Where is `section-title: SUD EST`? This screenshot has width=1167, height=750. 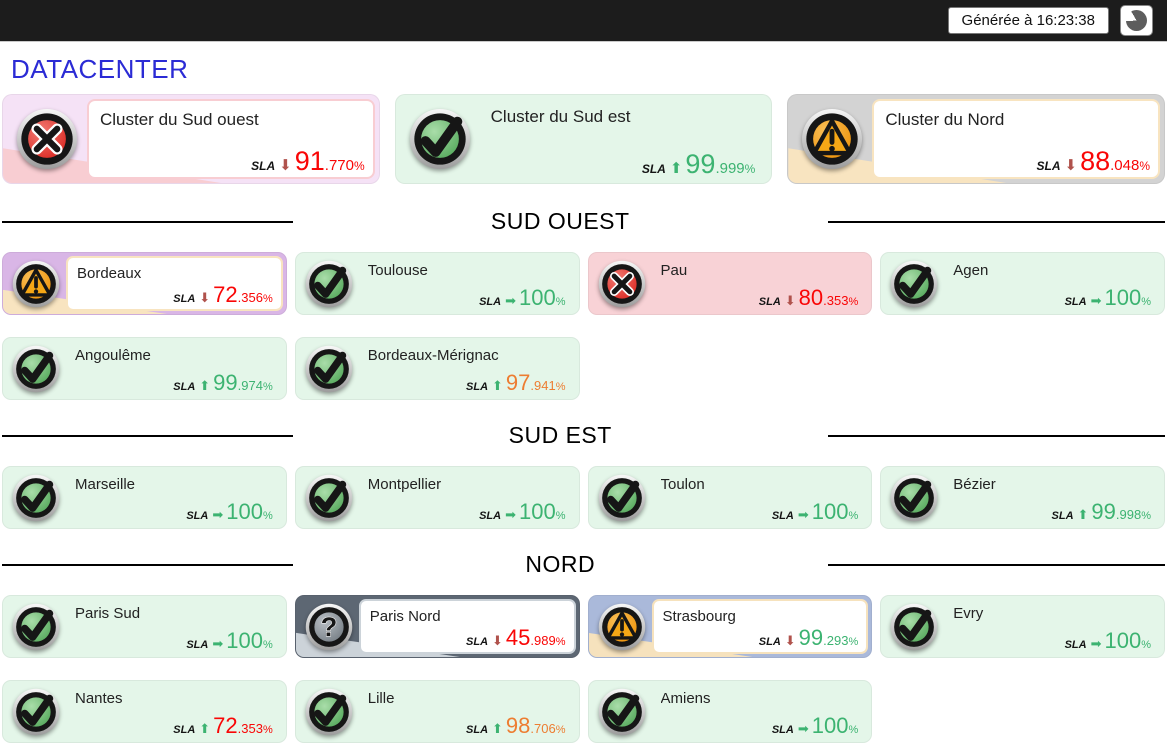 section-title: SUD EST is located at coordinates (560, 435).